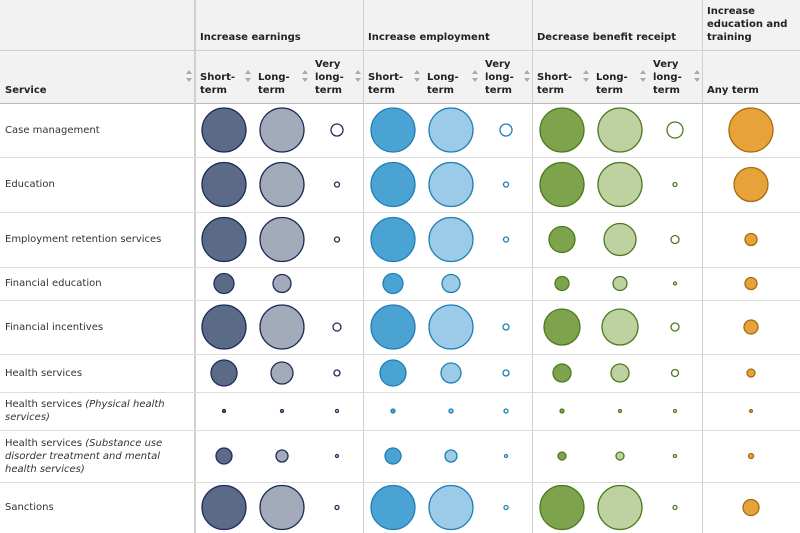 The image size is (800, 533). What do you see at coordinates (733, 90) in the screenshot?
I see `subcolumn-header-text: Any term` at bounding box center [733, 90].